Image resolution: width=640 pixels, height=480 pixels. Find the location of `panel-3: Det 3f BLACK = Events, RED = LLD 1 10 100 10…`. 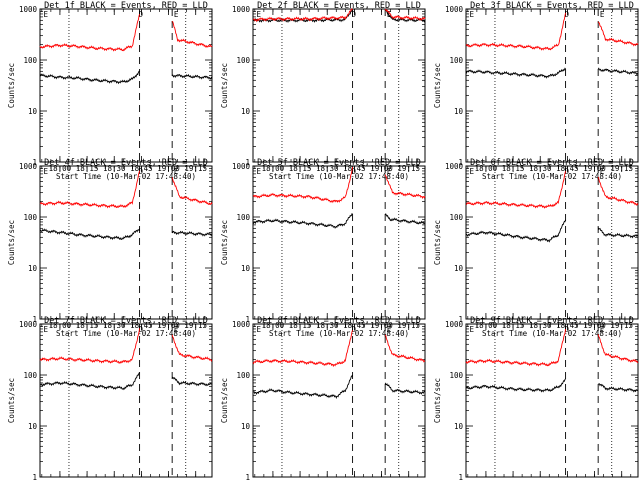

panel-3: Det 3f BLACK = Events, RED = LLD 1 10 100 10… is located at coordinates (536, 91).